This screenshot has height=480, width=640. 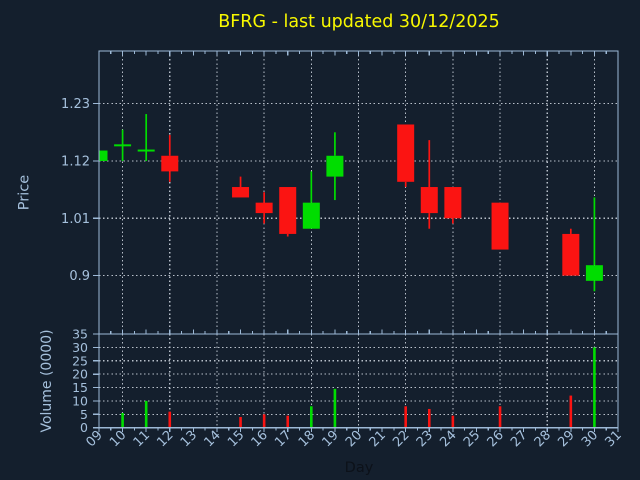 I want to click on volume-ytick-label: 35, so click(x=80, y=334).